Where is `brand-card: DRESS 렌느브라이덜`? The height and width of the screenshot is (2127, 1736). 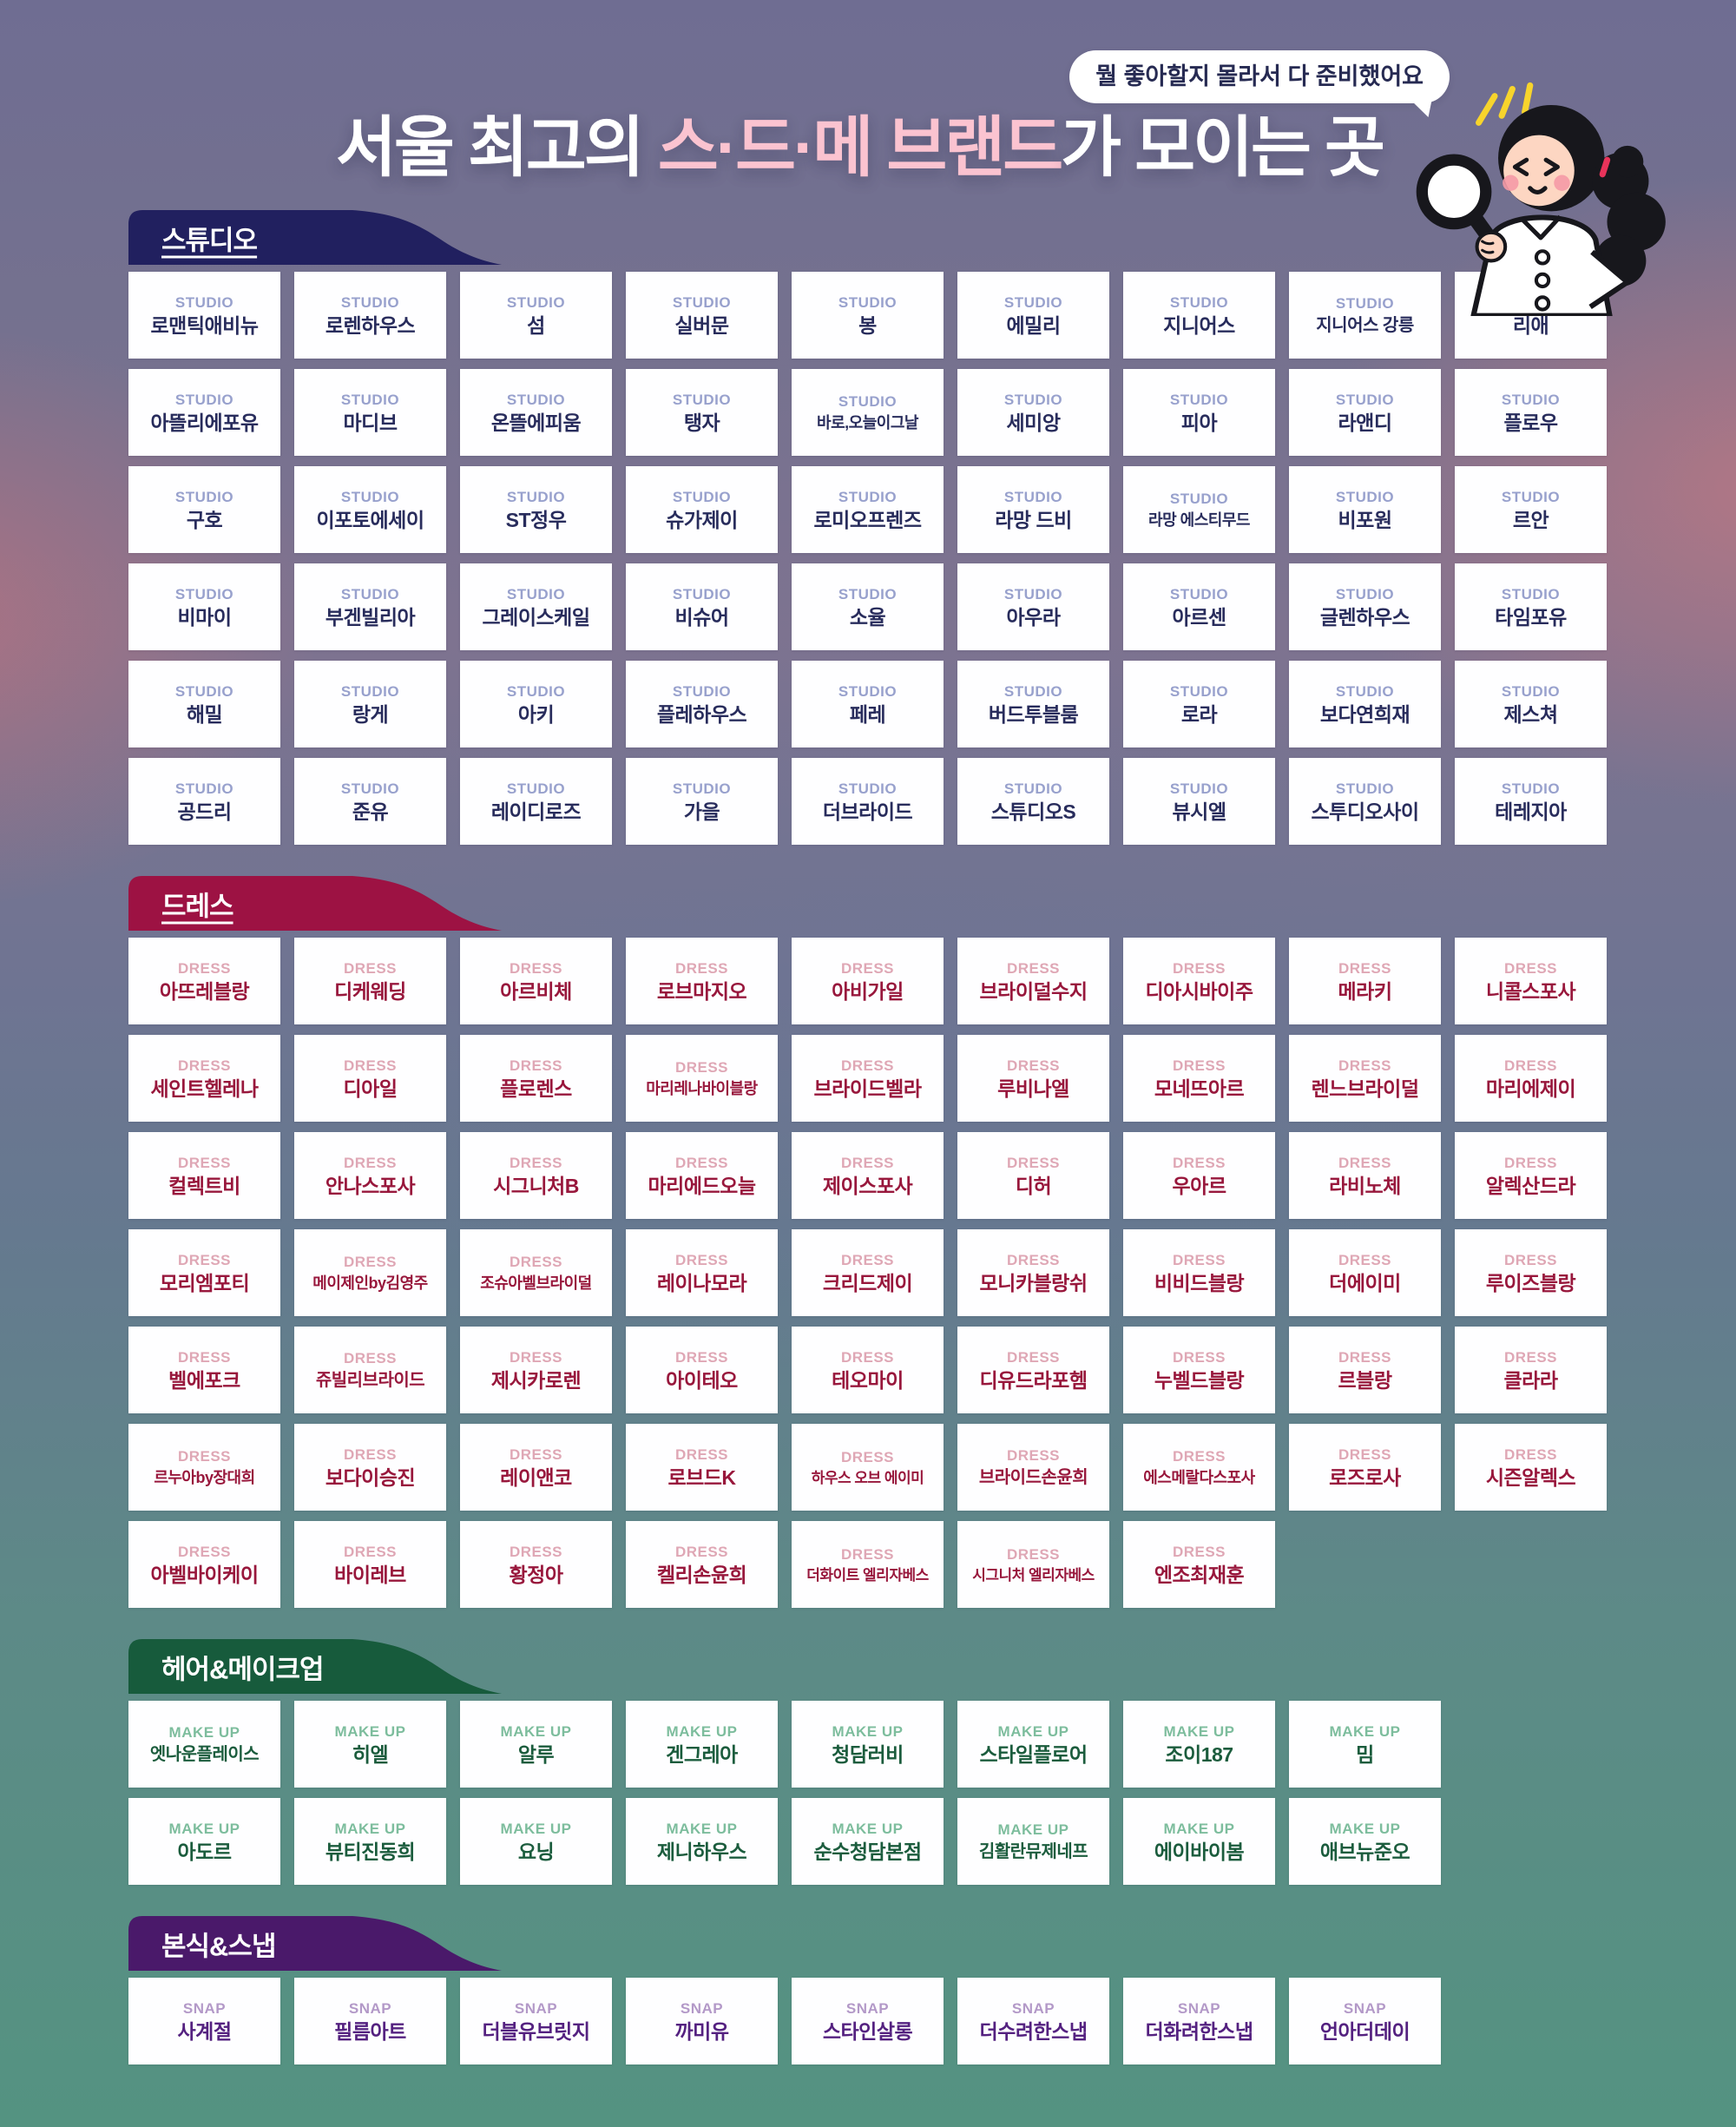 brand-card: DRESS 렌느브라이덜 is located at coordinates (1365, 1078).